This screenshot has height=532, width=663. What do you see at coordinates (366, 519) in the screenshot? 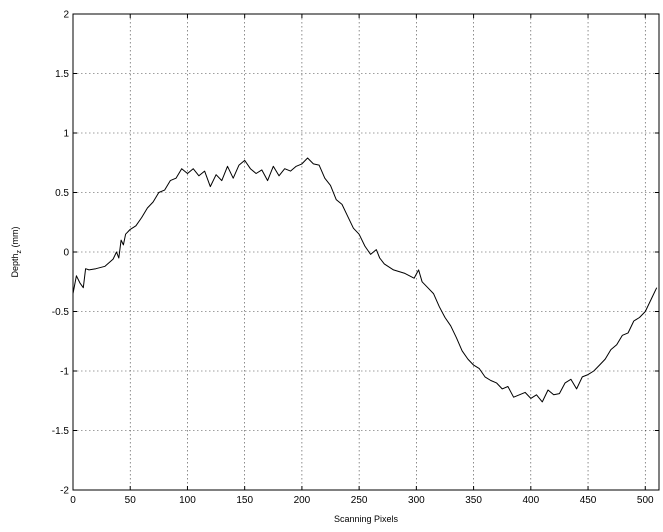
I see `x-axis-label: Scanning Pixels` at bounding box center [366, 519].